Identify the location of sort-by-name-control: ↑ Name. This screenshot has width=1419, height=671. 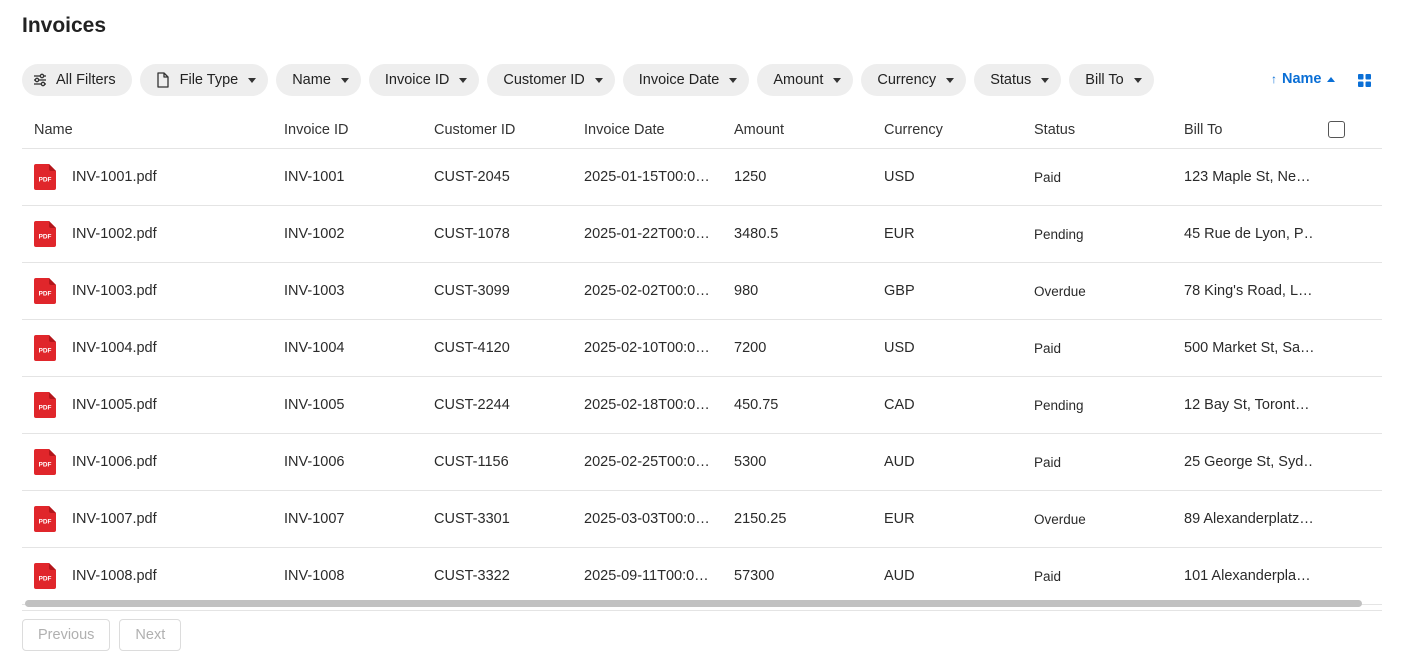
(1303, 79).